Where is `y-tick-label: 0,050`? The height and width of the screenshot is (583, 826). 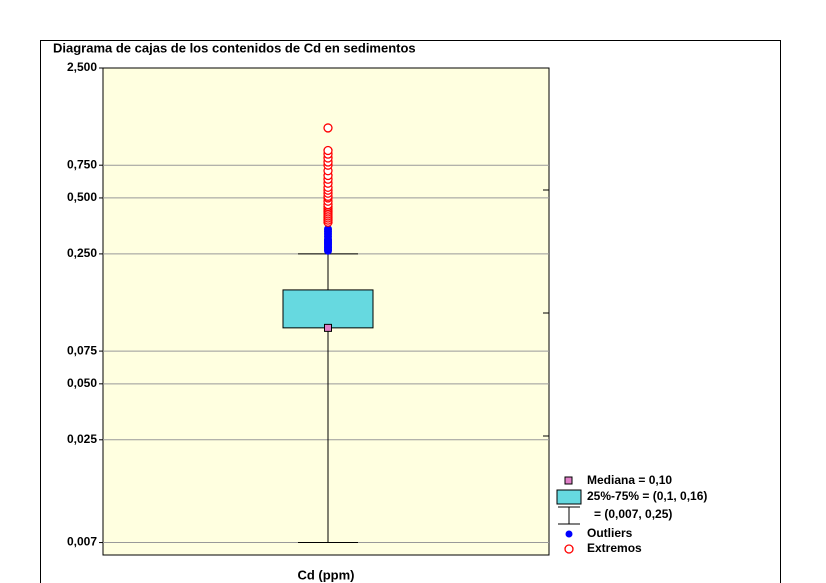 y-tick-label: 0,050 is located at coordinates (82, 383).